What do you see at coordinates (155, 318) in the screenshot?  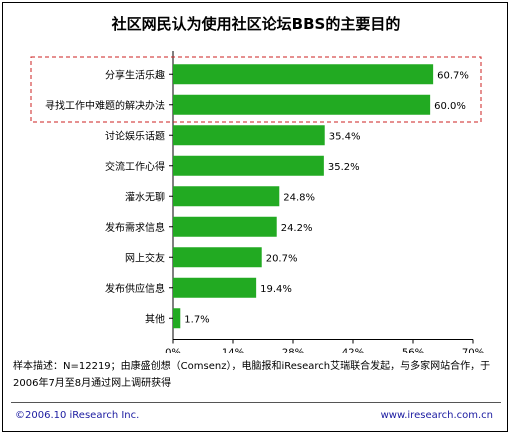 I see `category-label: 其他` at bounding box center [155, 318].